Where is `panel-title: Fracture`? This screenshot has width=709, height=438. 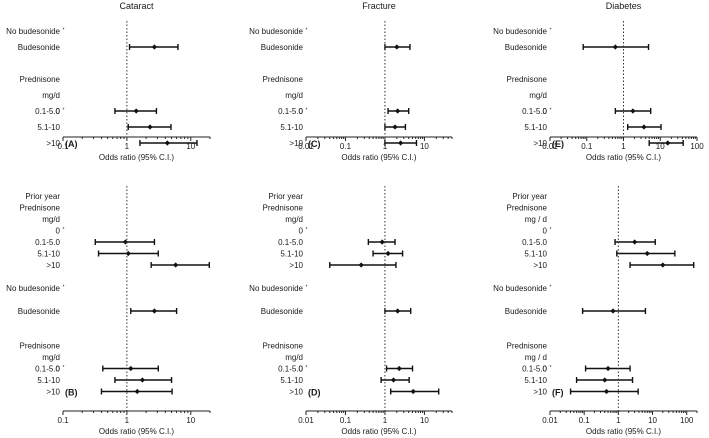
panel-title: Fracture is located at coordinates (379, 6).